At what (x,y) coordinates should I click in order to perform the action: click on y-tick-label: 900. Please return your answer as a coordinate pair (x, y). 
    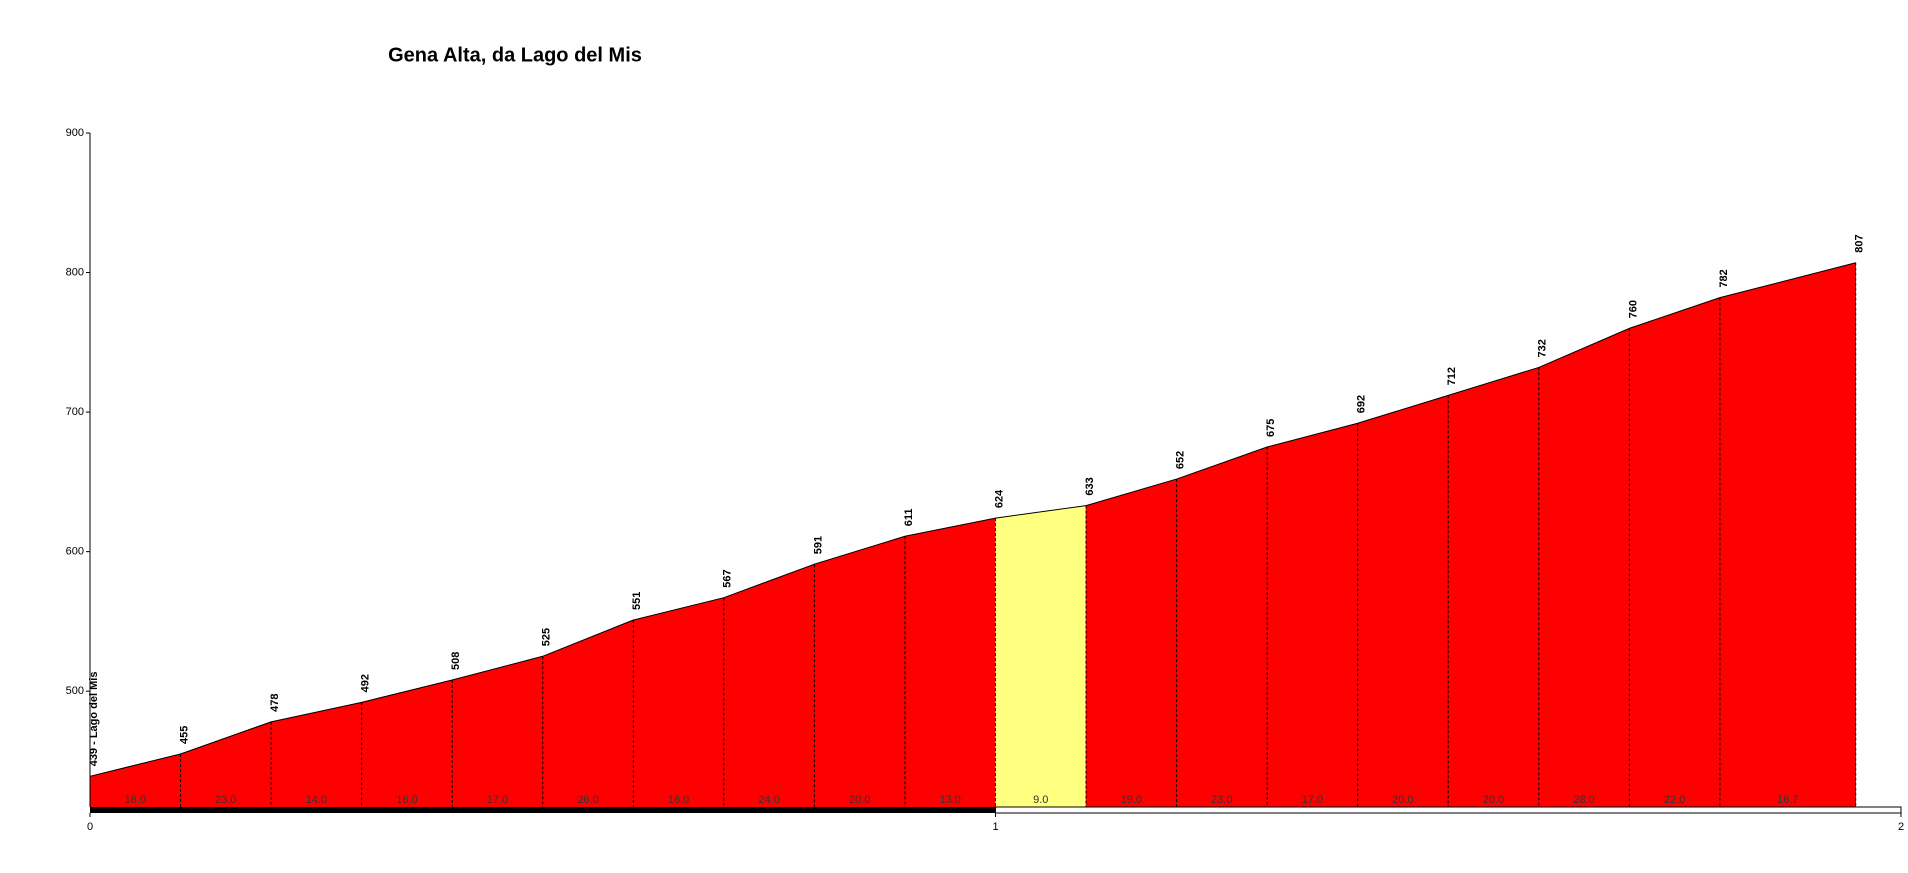
    Looking at the image, I should click on (75, 133).